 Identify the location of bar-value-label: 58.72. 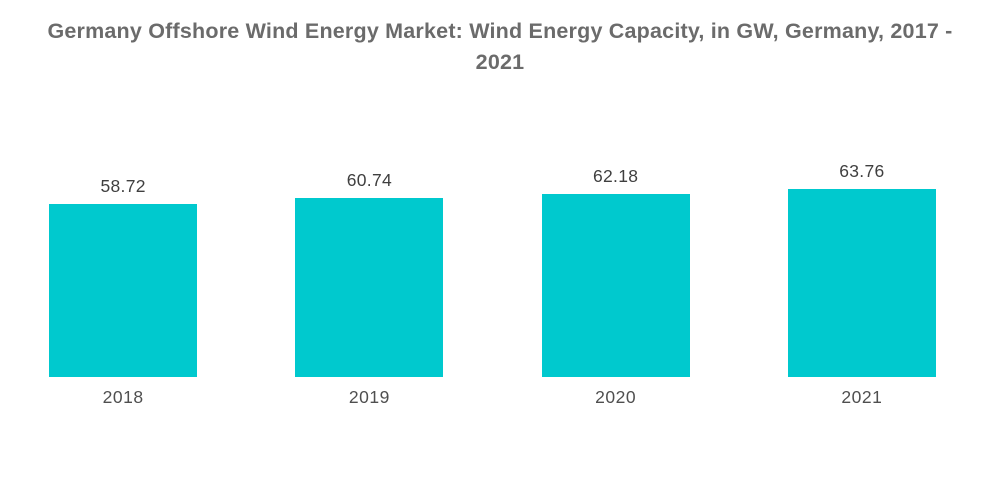
(123, 186).